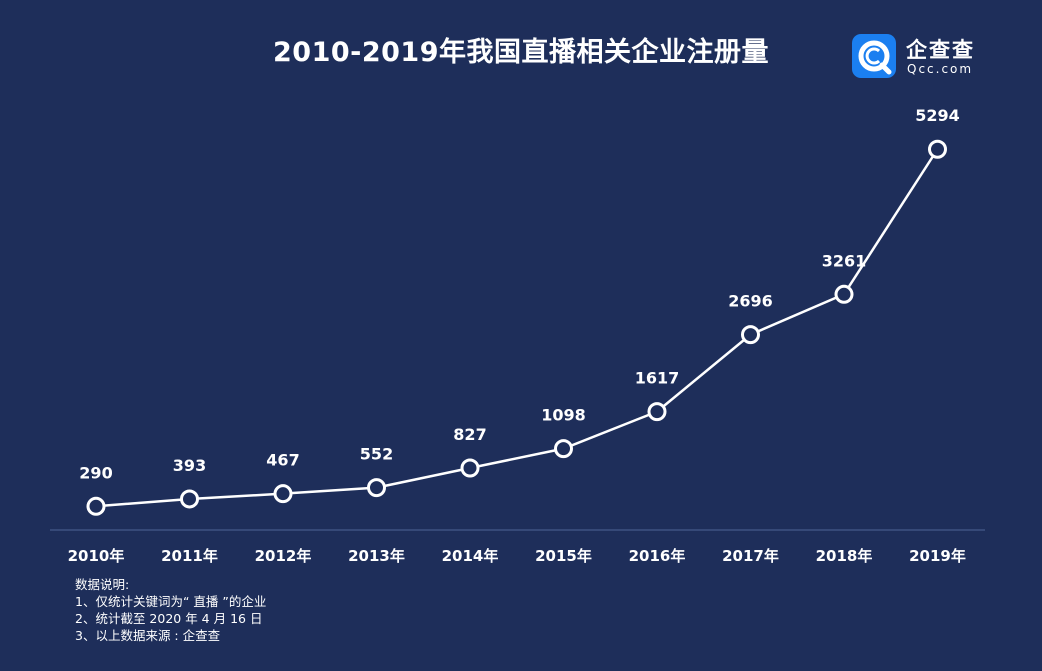 The image size is (1042, 671). I want to click on data-point-2017年, so click(750, 335).